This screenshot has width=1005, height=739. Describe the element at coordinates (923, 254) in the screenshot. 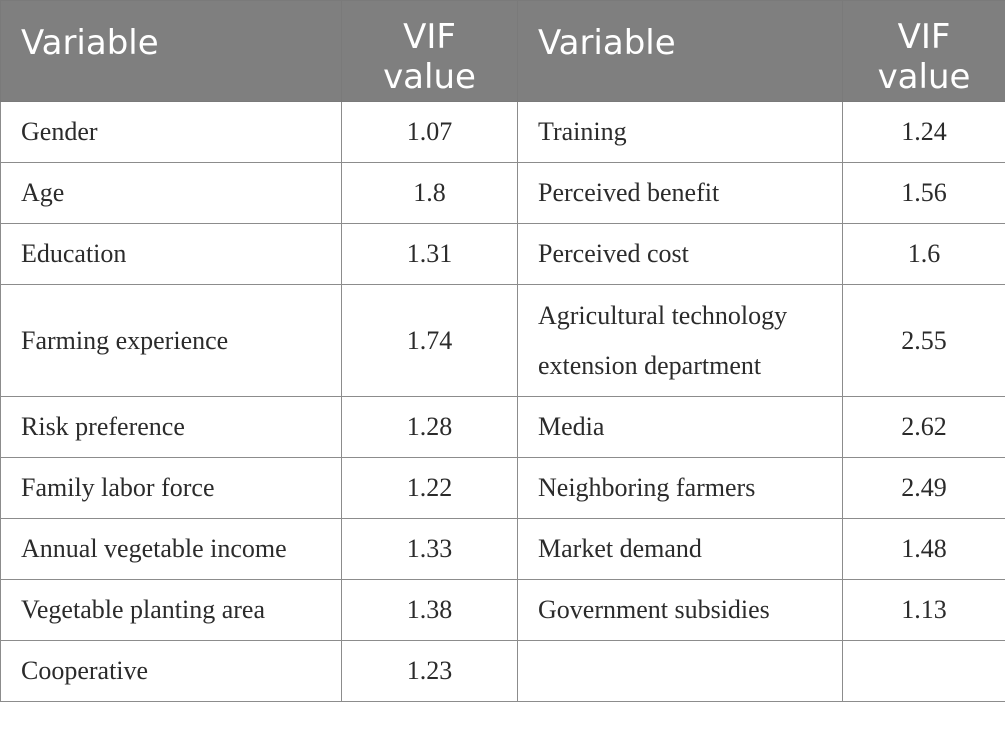

I see `vif-cell: 1.6` at that location.